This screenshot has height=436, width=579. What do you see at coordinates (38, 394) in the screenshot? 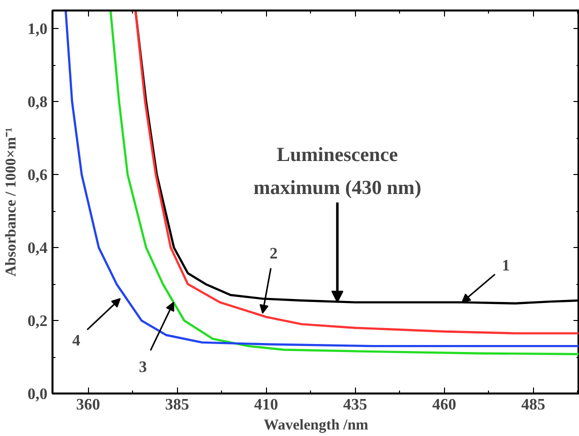
I see `y-tick-label: 0,0` at bounding box center [38, 394].